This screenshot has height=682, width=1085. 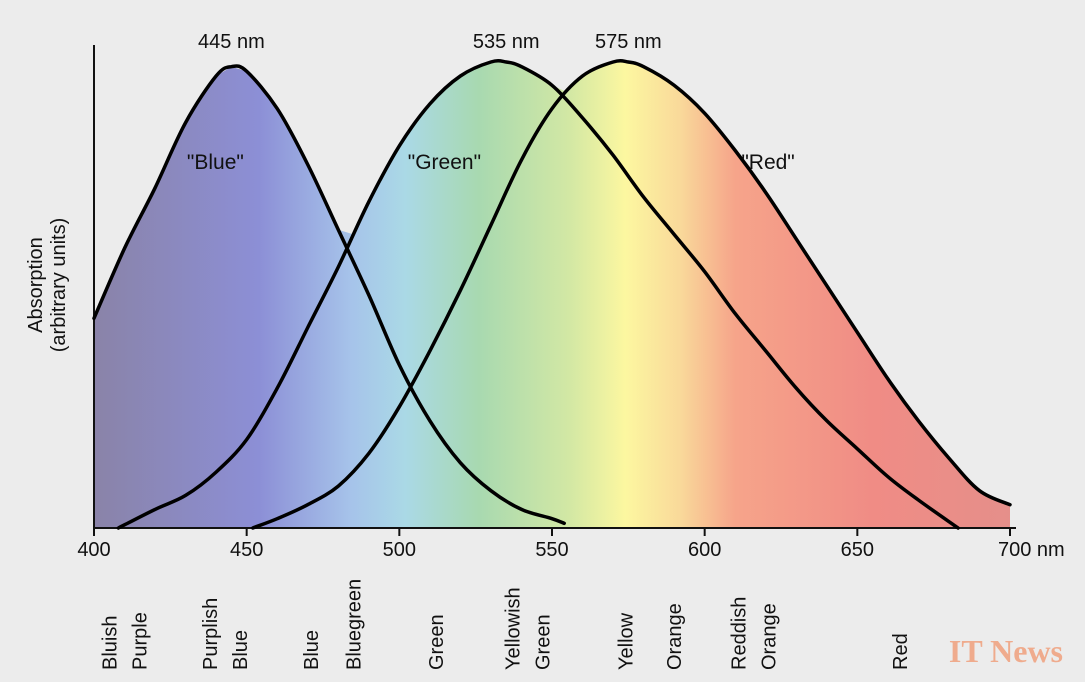 I want to click on color-name-line: Bluegreen, so click(x=355, y=624).